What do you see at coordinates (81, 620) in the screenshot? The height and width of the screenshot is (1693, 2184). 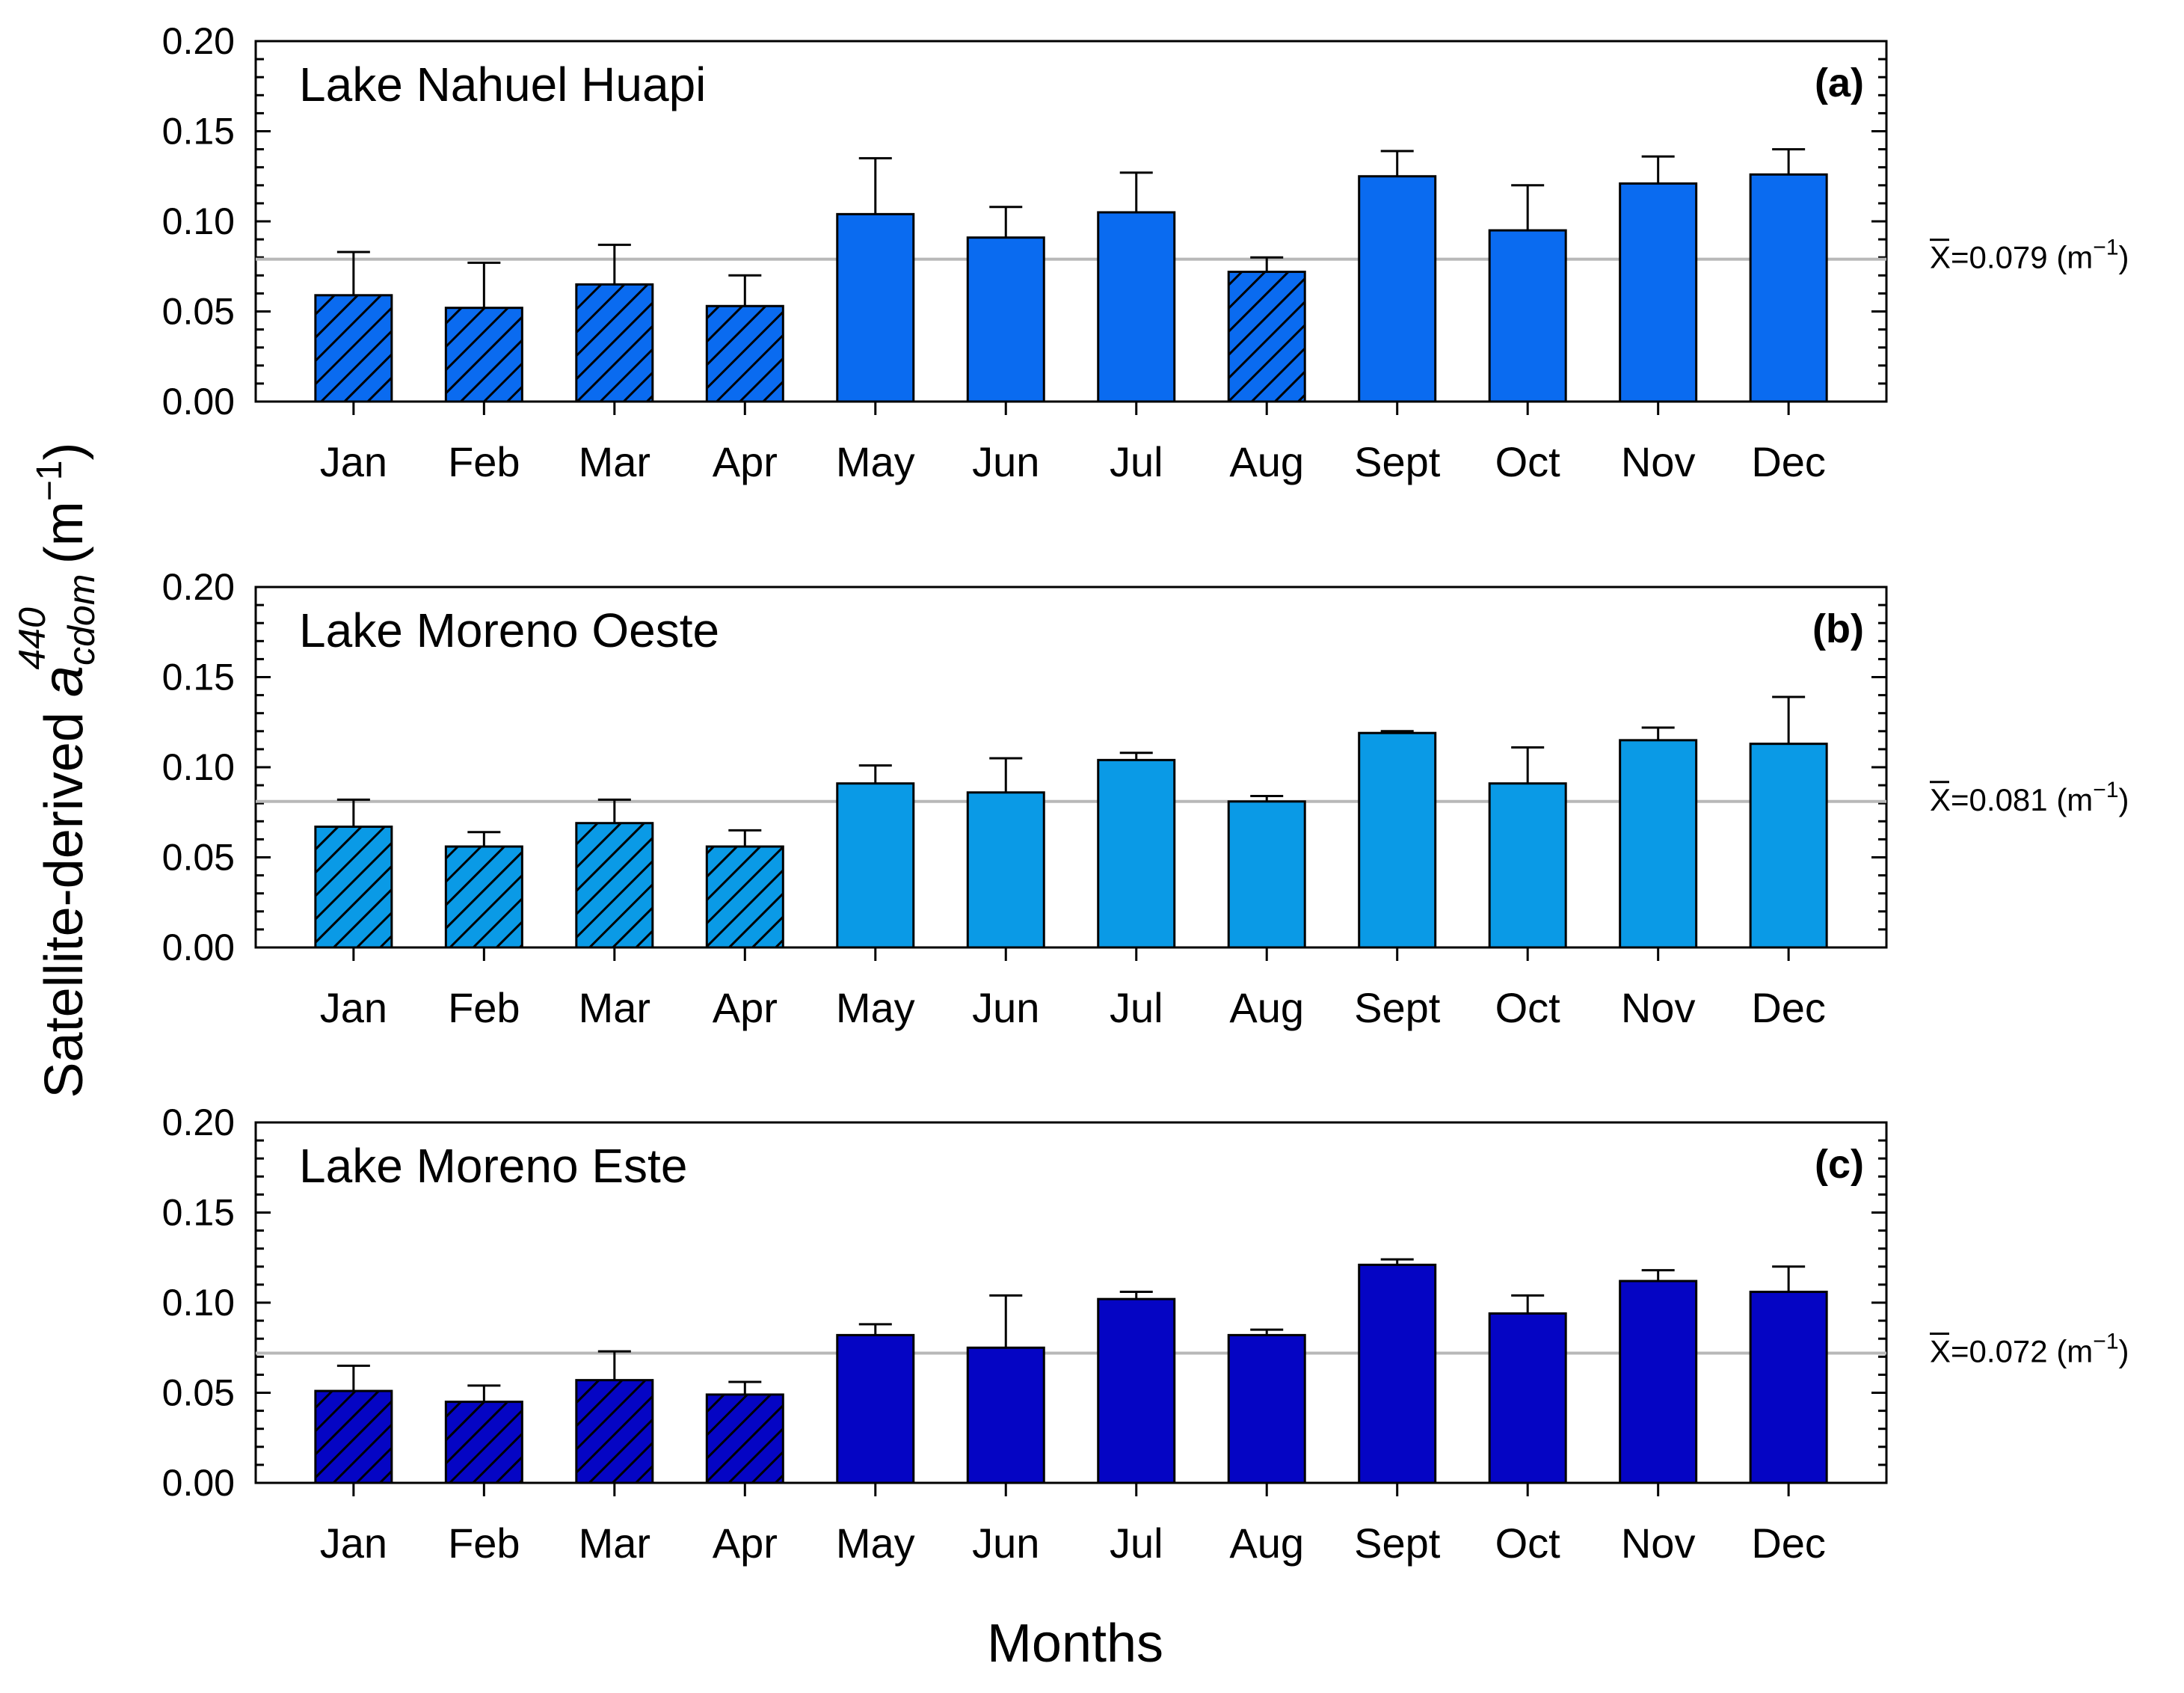 I see `y-axis-title-sub: cdom` at bounding box center [81, 620].